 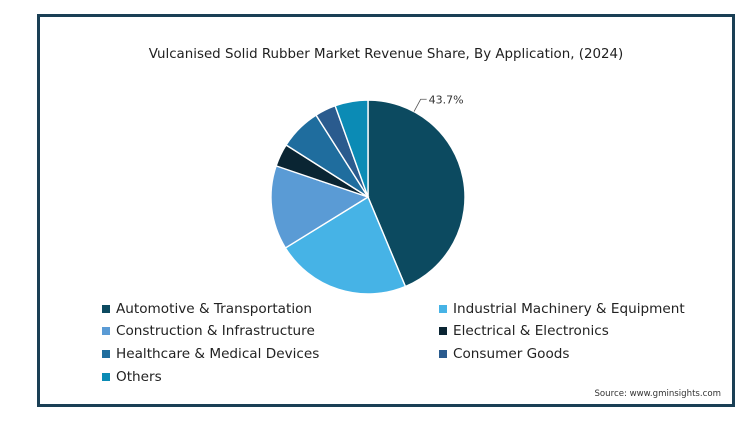 What do you see at coordinates (531, 331) in the screenshot?
I see `legend-label: Electrical & Electronics` at bounding box center [531, 331].